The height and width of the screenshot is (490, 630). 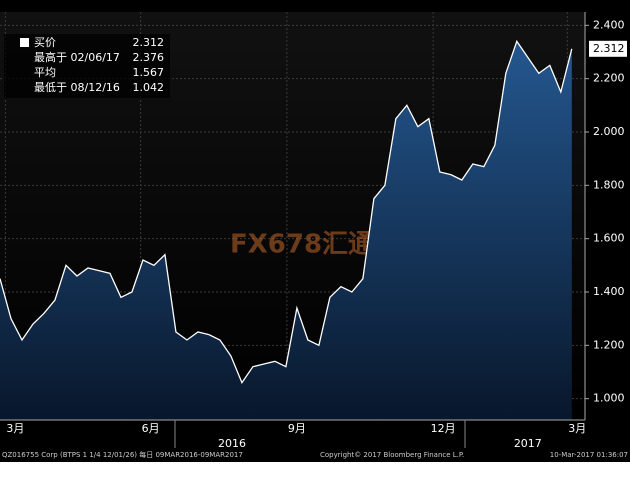 I want to click on y-tick-label: 1.800, so click(x=609, y=184).